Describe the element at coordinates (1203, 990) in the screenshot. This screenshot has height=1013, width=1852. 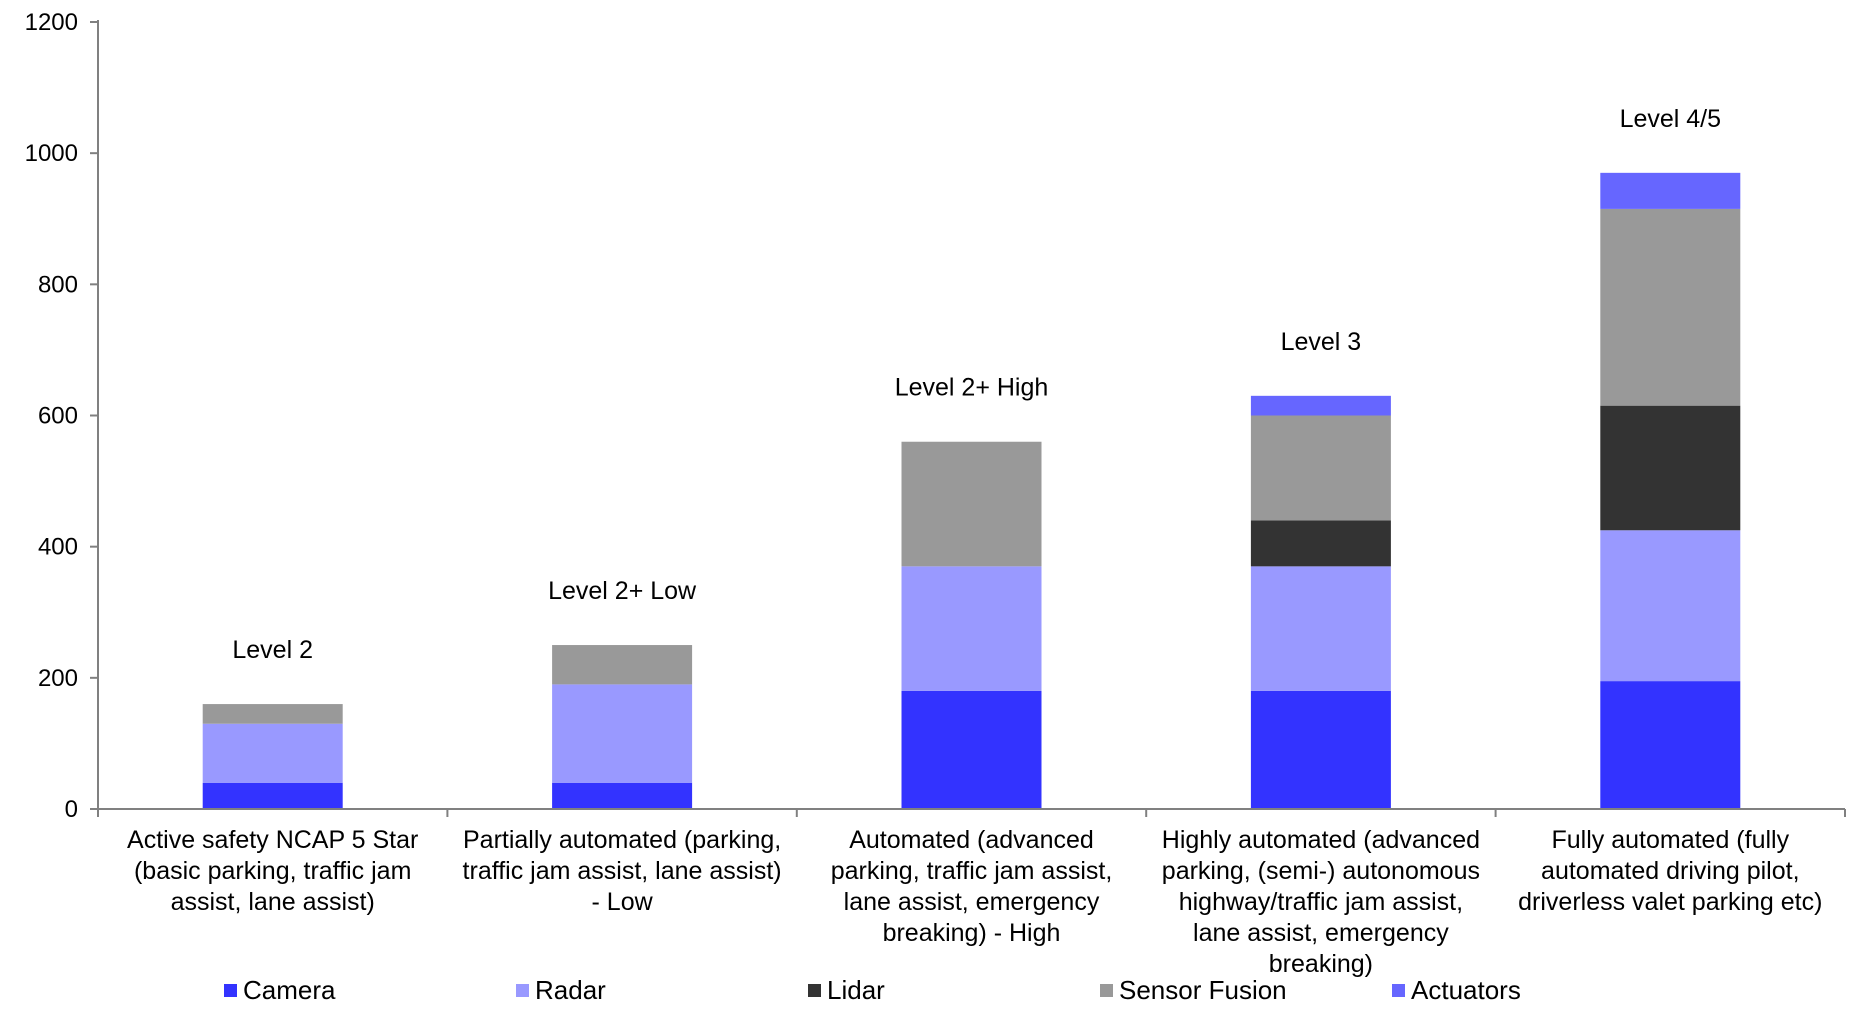
I see `legend-label: Sensor Fusion` at that location.